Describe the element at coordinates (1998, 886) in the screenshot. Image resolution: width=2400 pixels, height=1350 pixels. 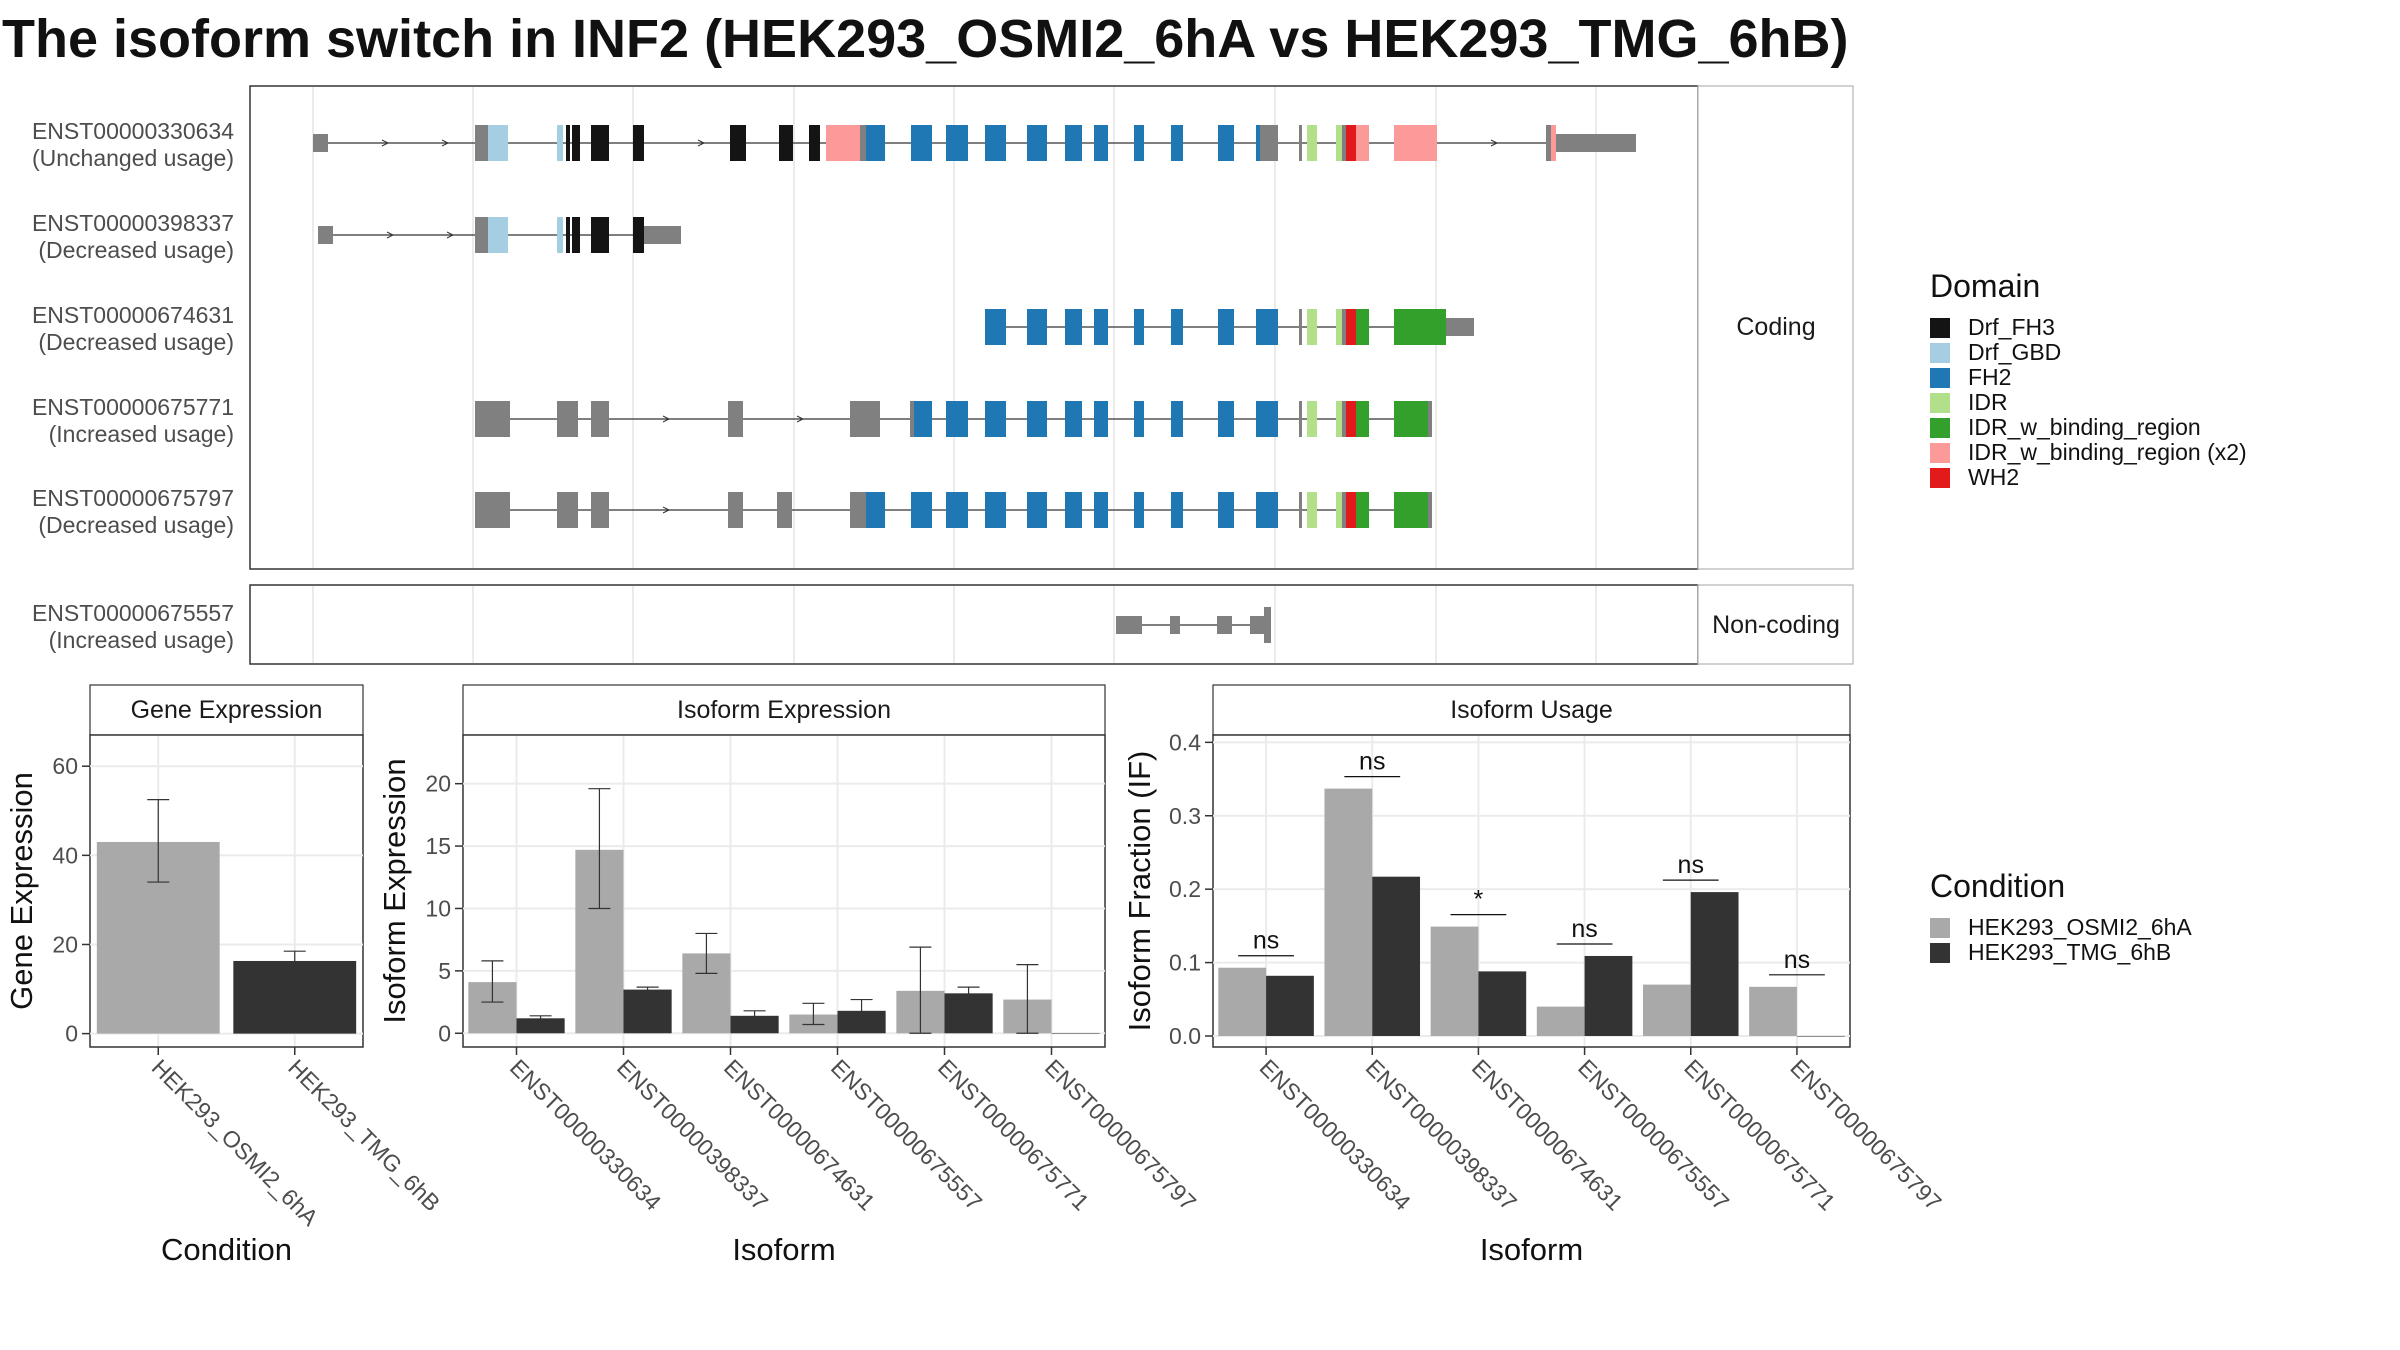
I see `condition-legend-title: Condition` at that location.